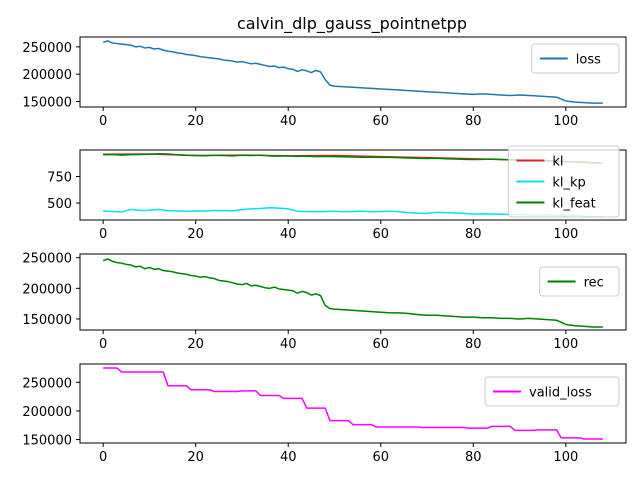  I want to click on chart-title: calvin_dlp_gauss_pointnetpp, so click(352, 24).